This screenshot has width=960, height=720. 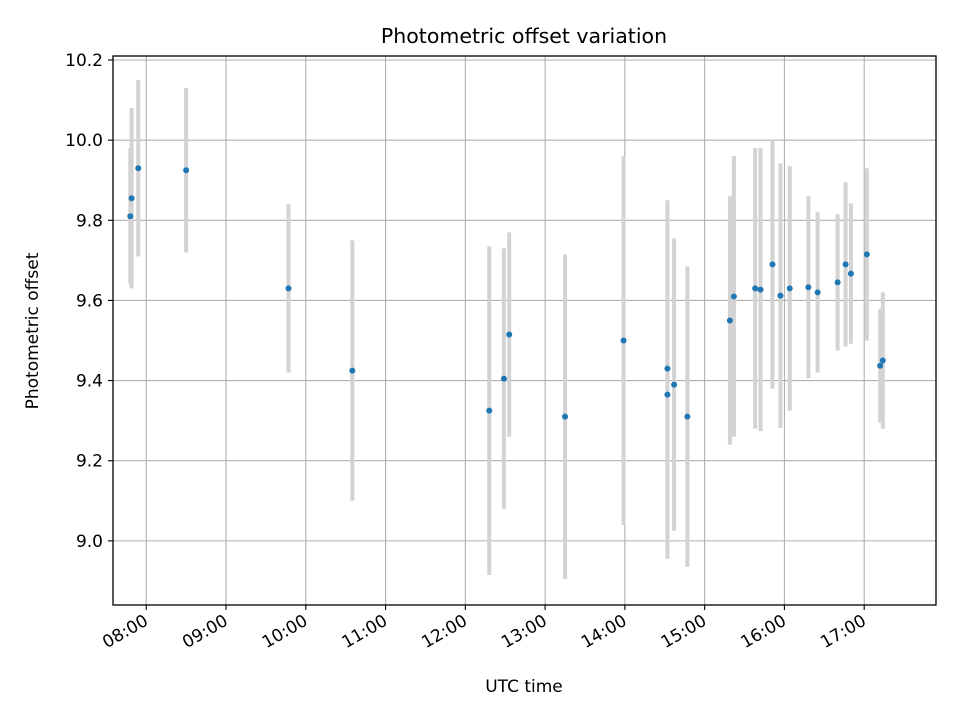 I want to click on x-tick-label: 17:00, so click(x=843, y=632).